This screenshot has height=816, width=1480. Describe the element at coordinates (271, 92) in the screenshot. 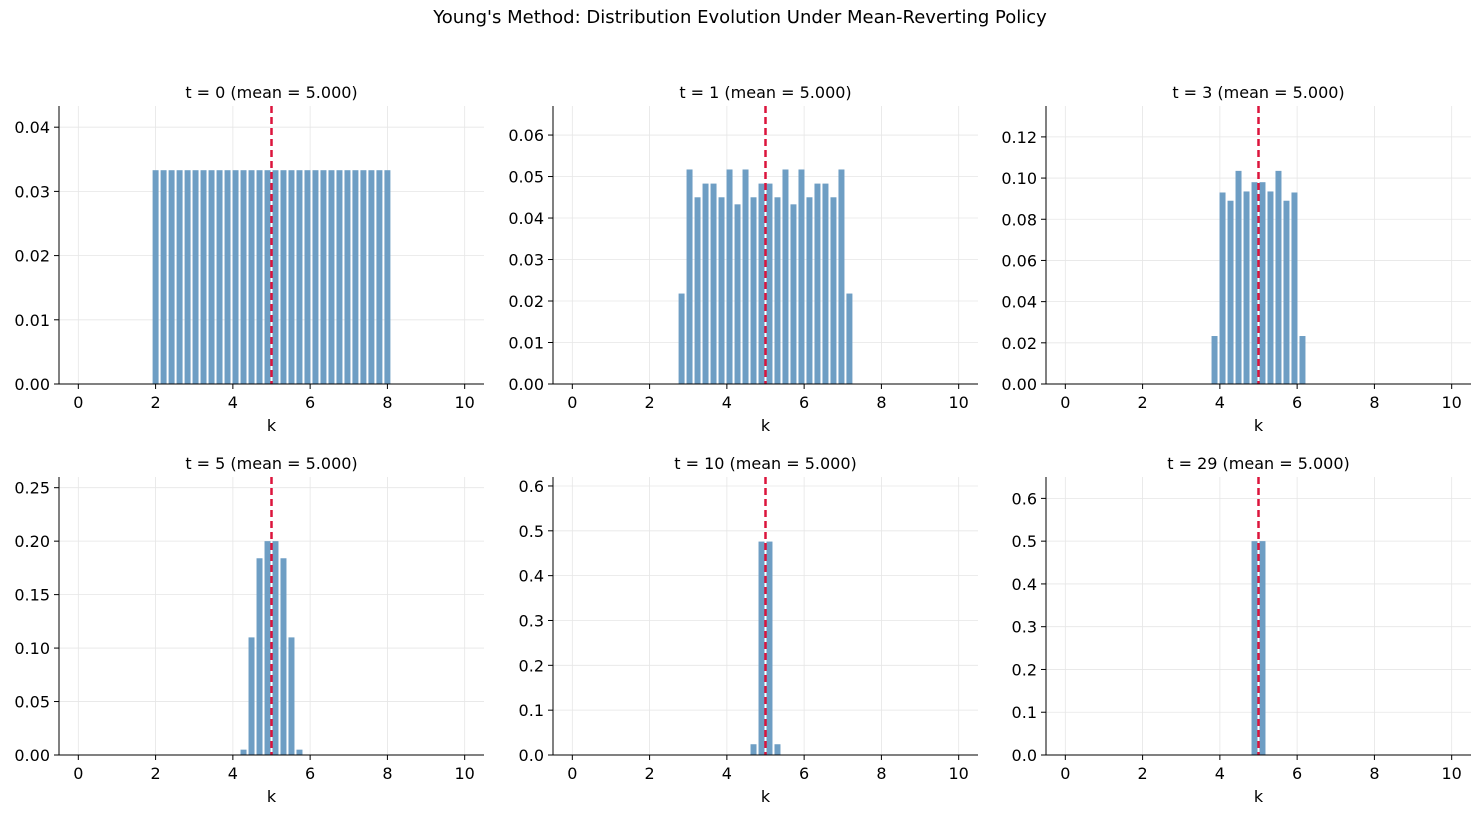

I see `panel-title: t = 0 (mean = 5.000)` at that location.